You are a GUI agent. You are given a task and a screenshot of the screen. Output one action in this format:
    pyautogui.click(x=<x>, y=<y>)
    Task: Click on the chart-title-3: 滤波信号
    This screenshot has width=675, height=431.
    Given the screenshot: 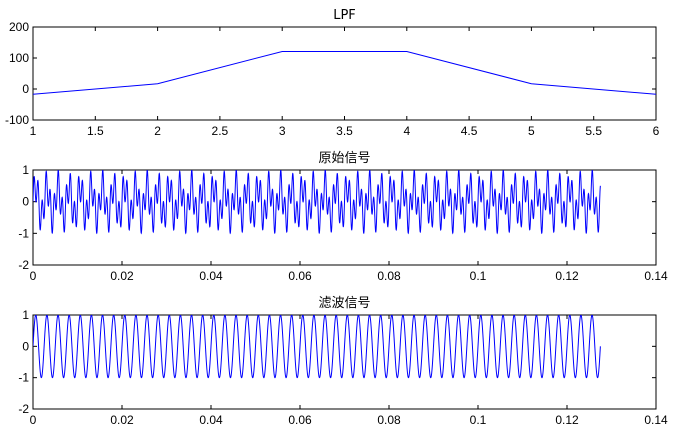 What is the action you would take?
    pyautogui.click(x=344, y=303)
    